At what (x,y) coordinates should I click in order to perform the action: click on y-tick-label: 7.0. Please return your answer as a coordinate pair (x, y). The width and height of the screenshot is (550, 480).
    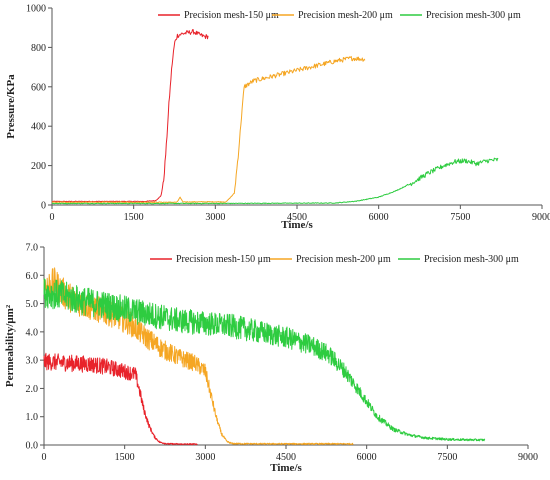
    Looking at the image, I should click on (32, 248).